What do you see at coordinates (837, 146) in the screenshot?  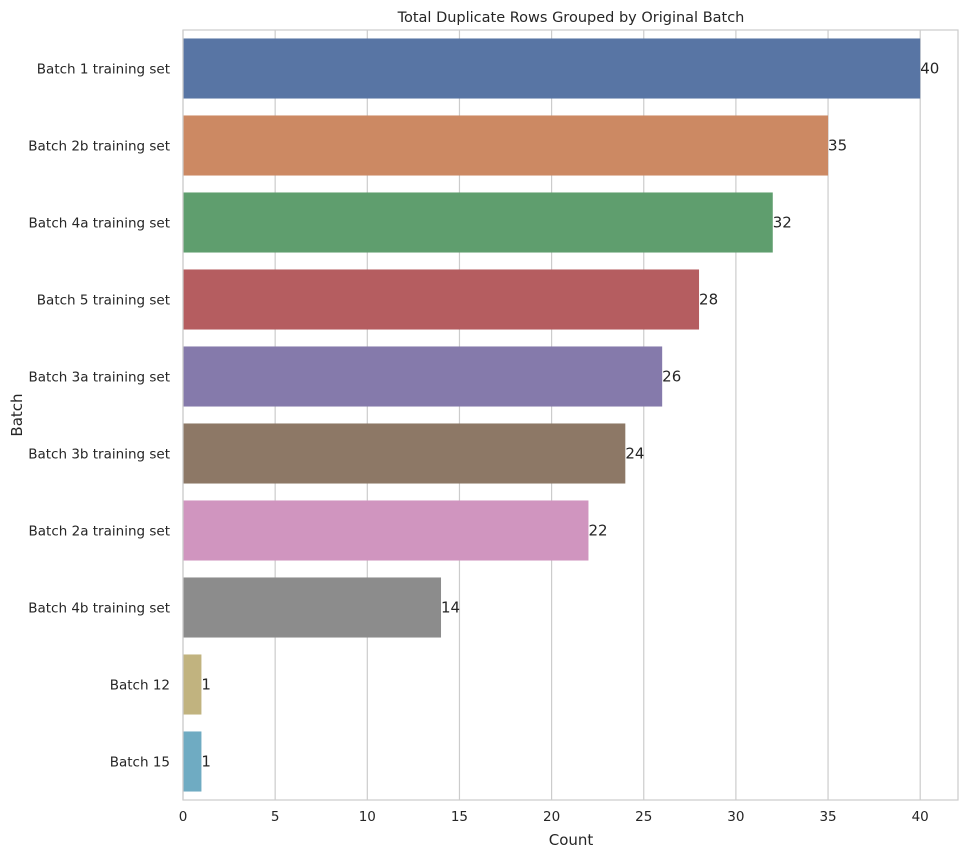 I see `bar-value-label: 35` at bounding box center [837, 146].